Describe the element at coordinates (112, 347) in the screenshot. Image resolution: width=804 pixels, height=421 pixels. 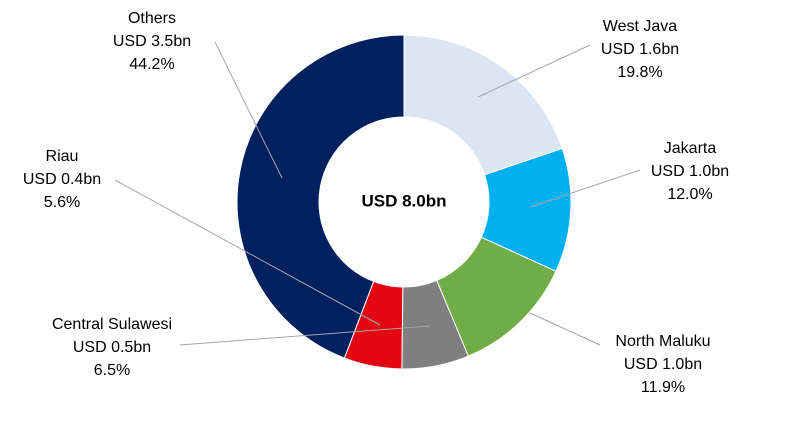
I see `amount-label: USD 0.5bn` at that location.